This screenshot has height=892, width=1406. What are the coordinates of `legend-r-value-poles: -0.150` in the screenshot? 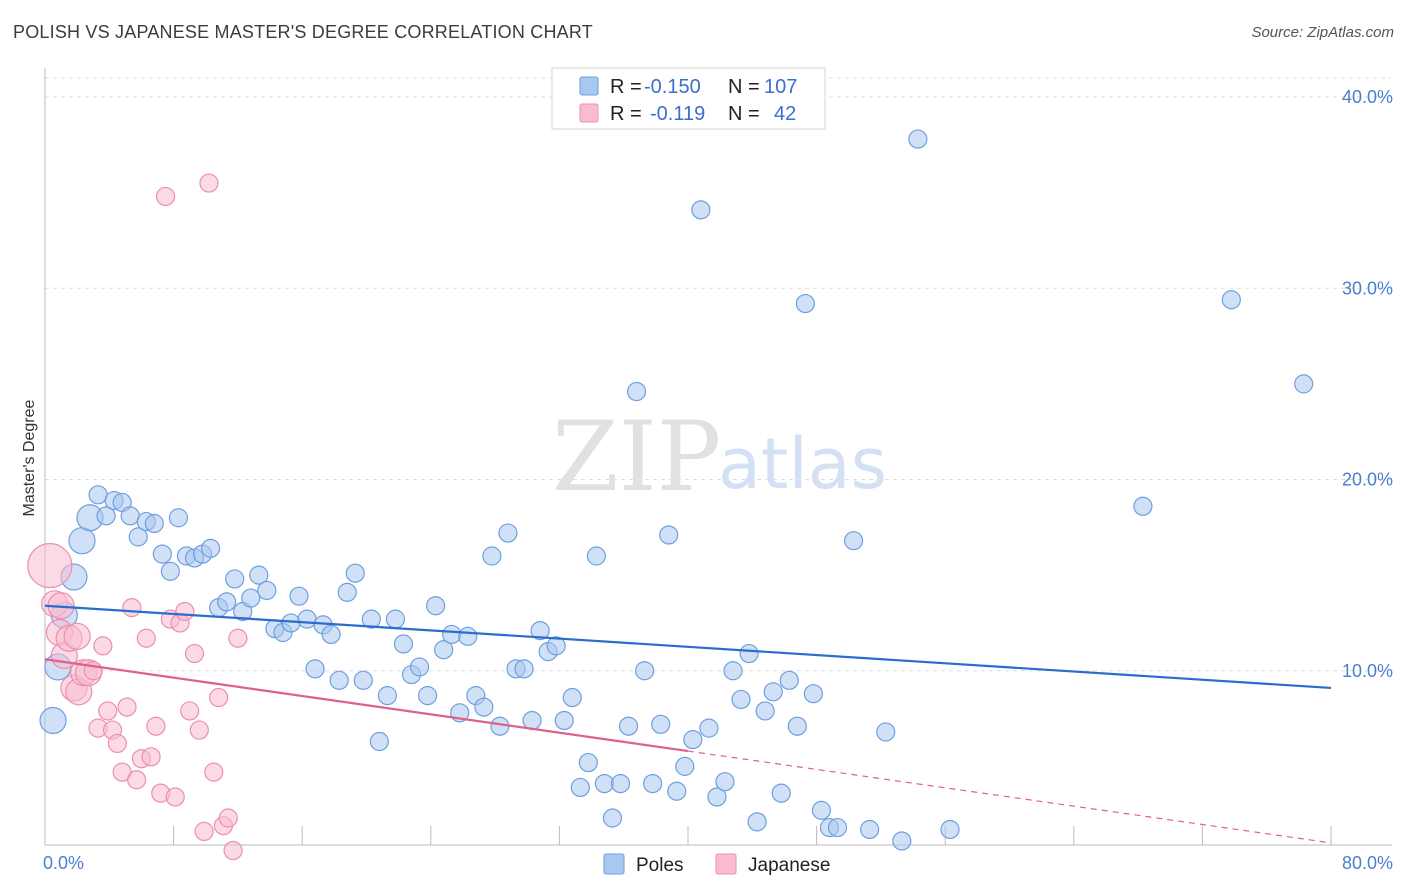 It's located at (672, 87).